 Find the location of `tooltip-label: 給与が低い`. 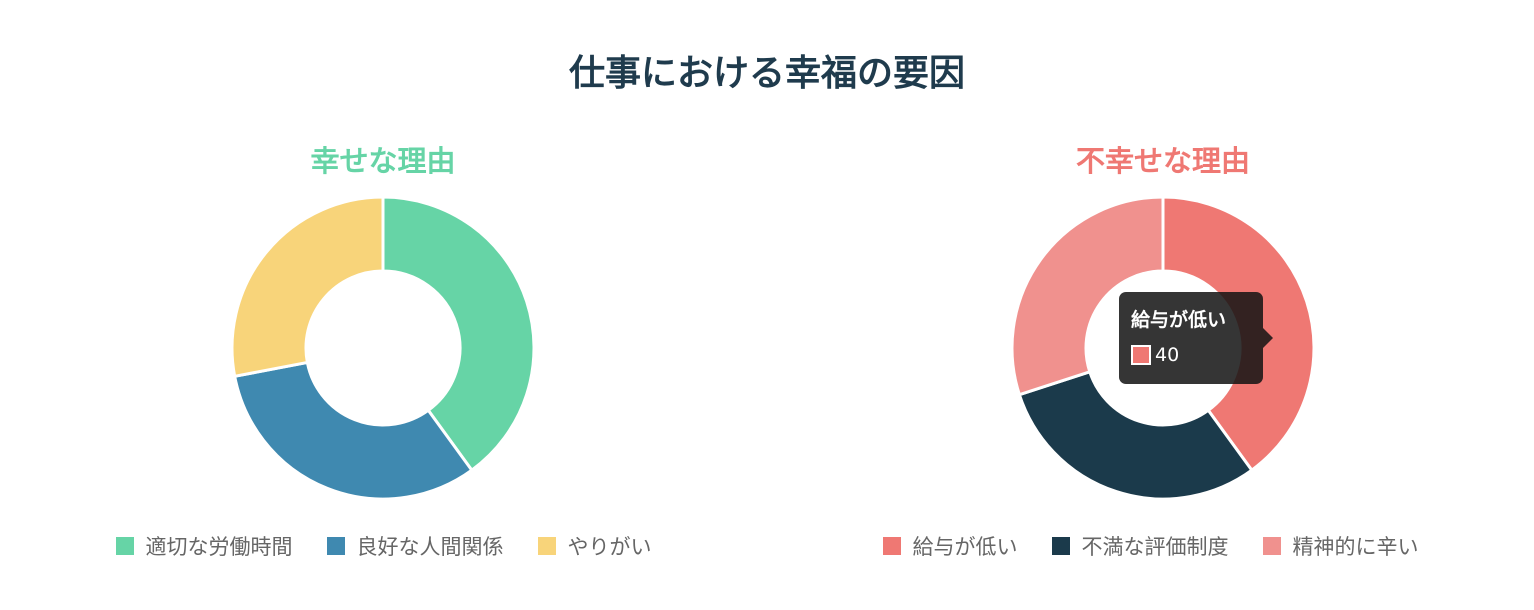

tooltip-label: 給与が低い is located at coordinates (1179, 320).